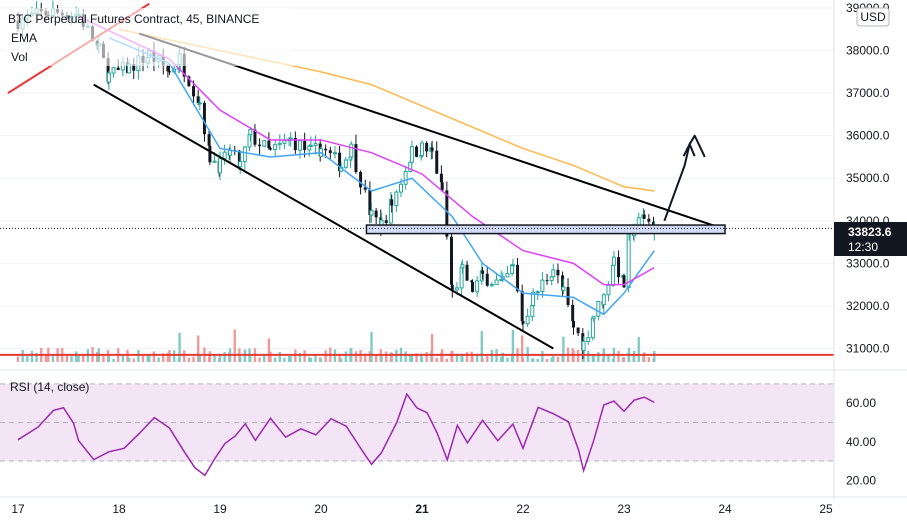 Image resolution: width=907 pixels, height=523 pixels. Describe the element at coordinates (868, 348) in the screenshot. I see `price-tick-label: 31000.0` at that location.